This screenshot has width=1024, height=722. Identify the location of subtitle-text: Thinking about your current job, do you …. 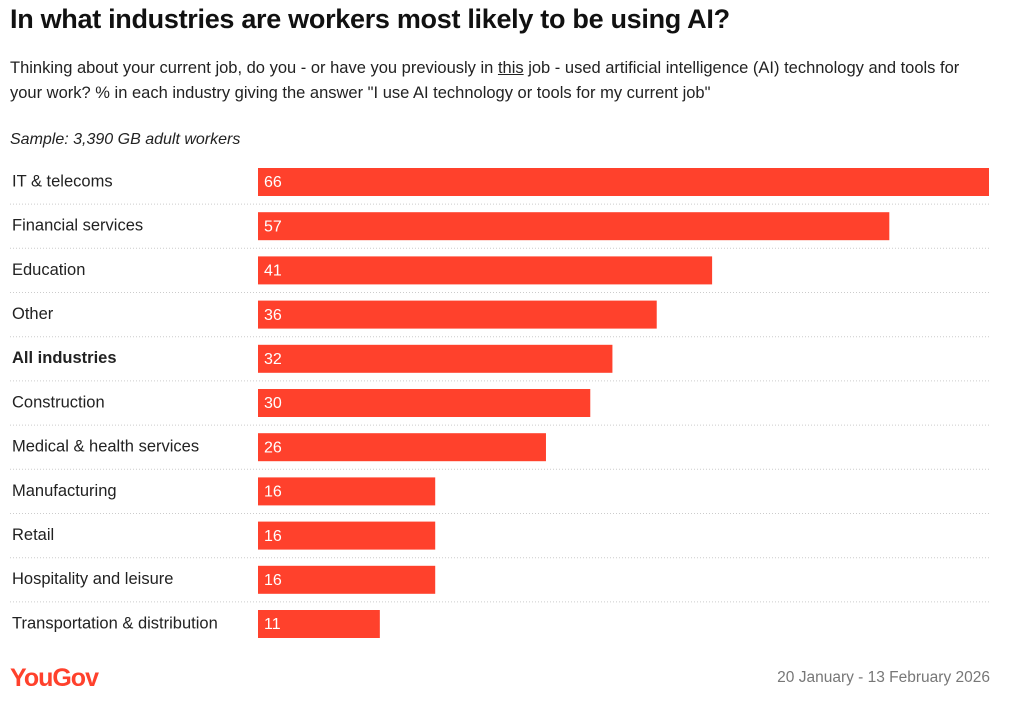
(254, 68).